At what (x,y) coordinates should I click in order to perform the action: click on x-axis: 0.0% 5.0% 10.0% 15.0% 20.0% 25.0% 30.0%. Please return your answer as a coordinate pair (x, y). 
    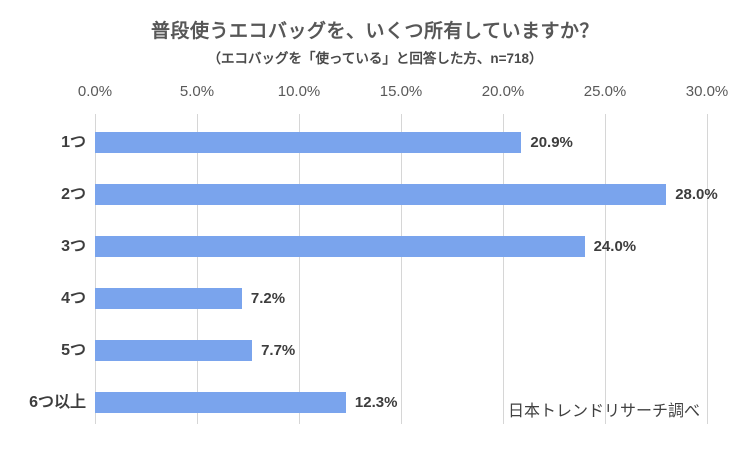
    Looking at the image, I should click on (403, 92).